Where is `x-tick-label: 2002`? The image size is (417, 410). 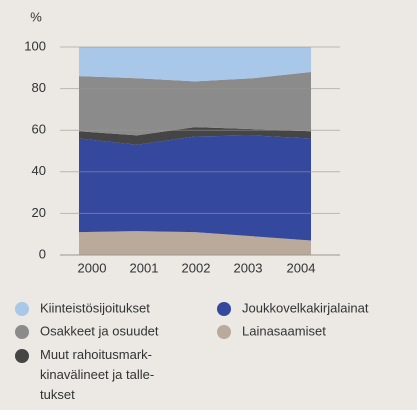 x-tick-label: 2002 is located at coordinates (196, 267).